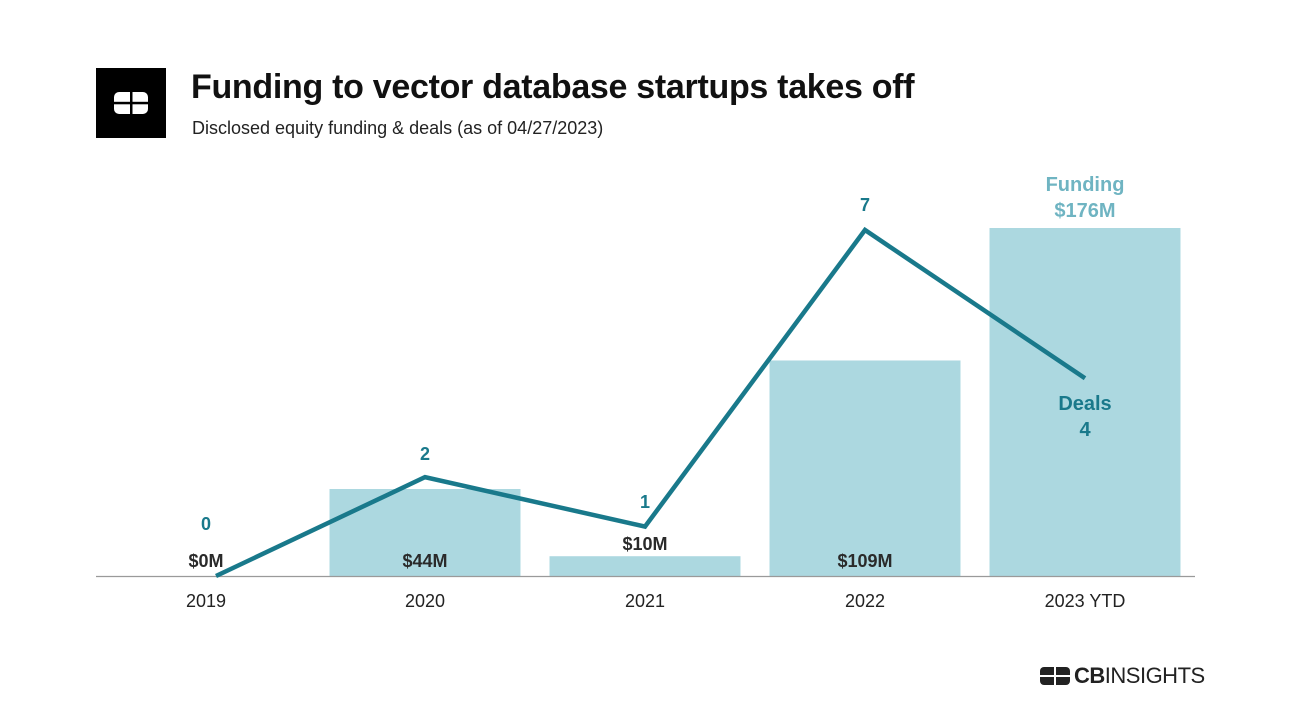 Image resolution: width=1292 pixels, height=727 pixels. What do you see at coordinates (644, 544) in the screenshot?
I see `funding-label-2: $10M` at bounding box center [644, 544].